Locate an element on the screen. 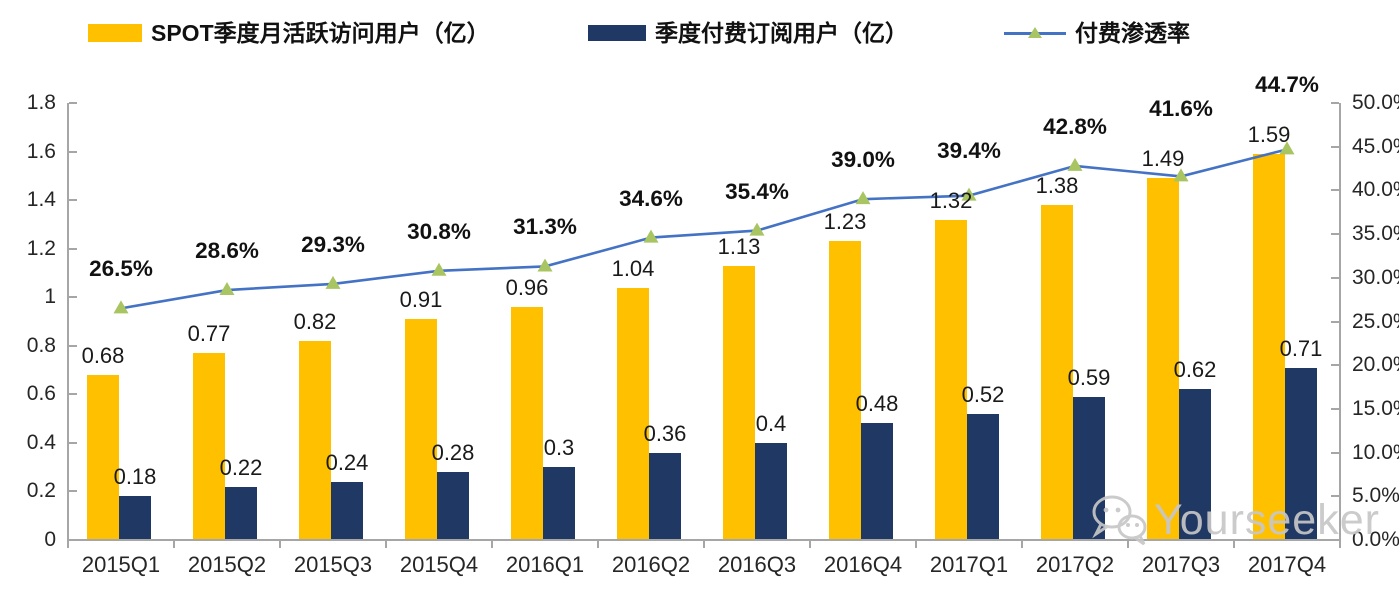 The height and width of the screenshot is (596, 1399). y-right-tick-label: 20.0% is located at coordinates (1375, 365).